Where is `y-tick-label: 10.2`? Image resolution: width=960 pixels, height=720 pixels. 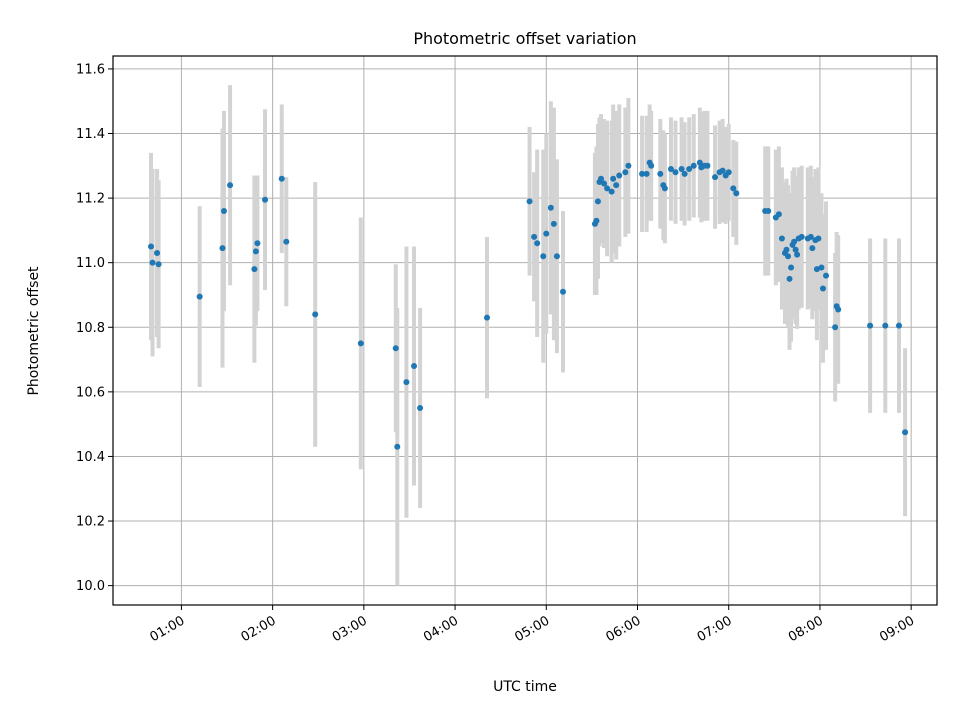 y-tick-label: 10.2 is located at coordinates (90, 522).